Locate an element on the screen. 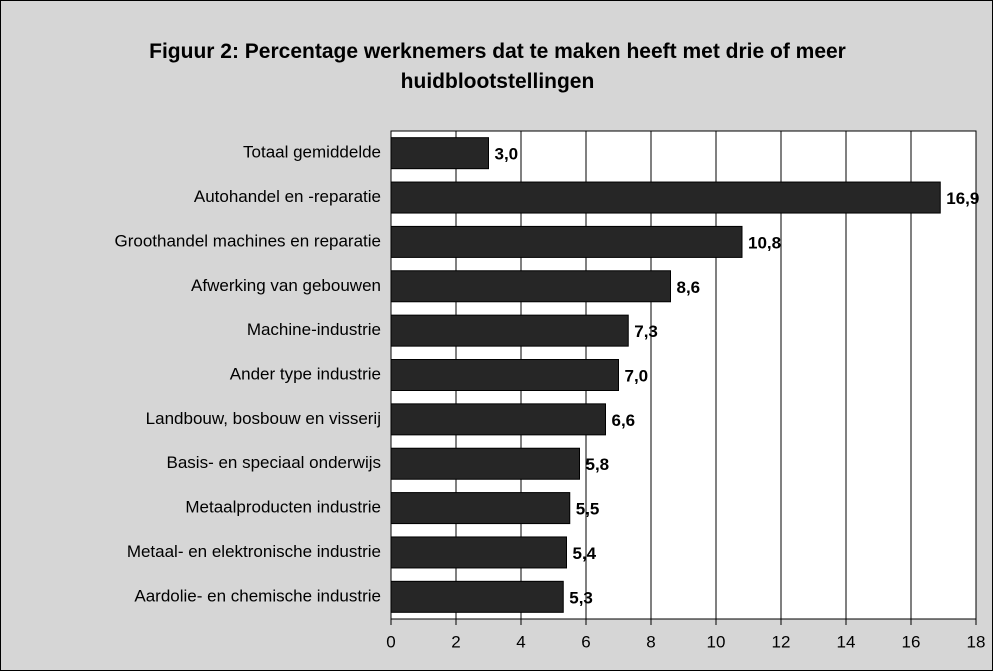  x-tick-label: 12 is located at coordinates (781, 641).